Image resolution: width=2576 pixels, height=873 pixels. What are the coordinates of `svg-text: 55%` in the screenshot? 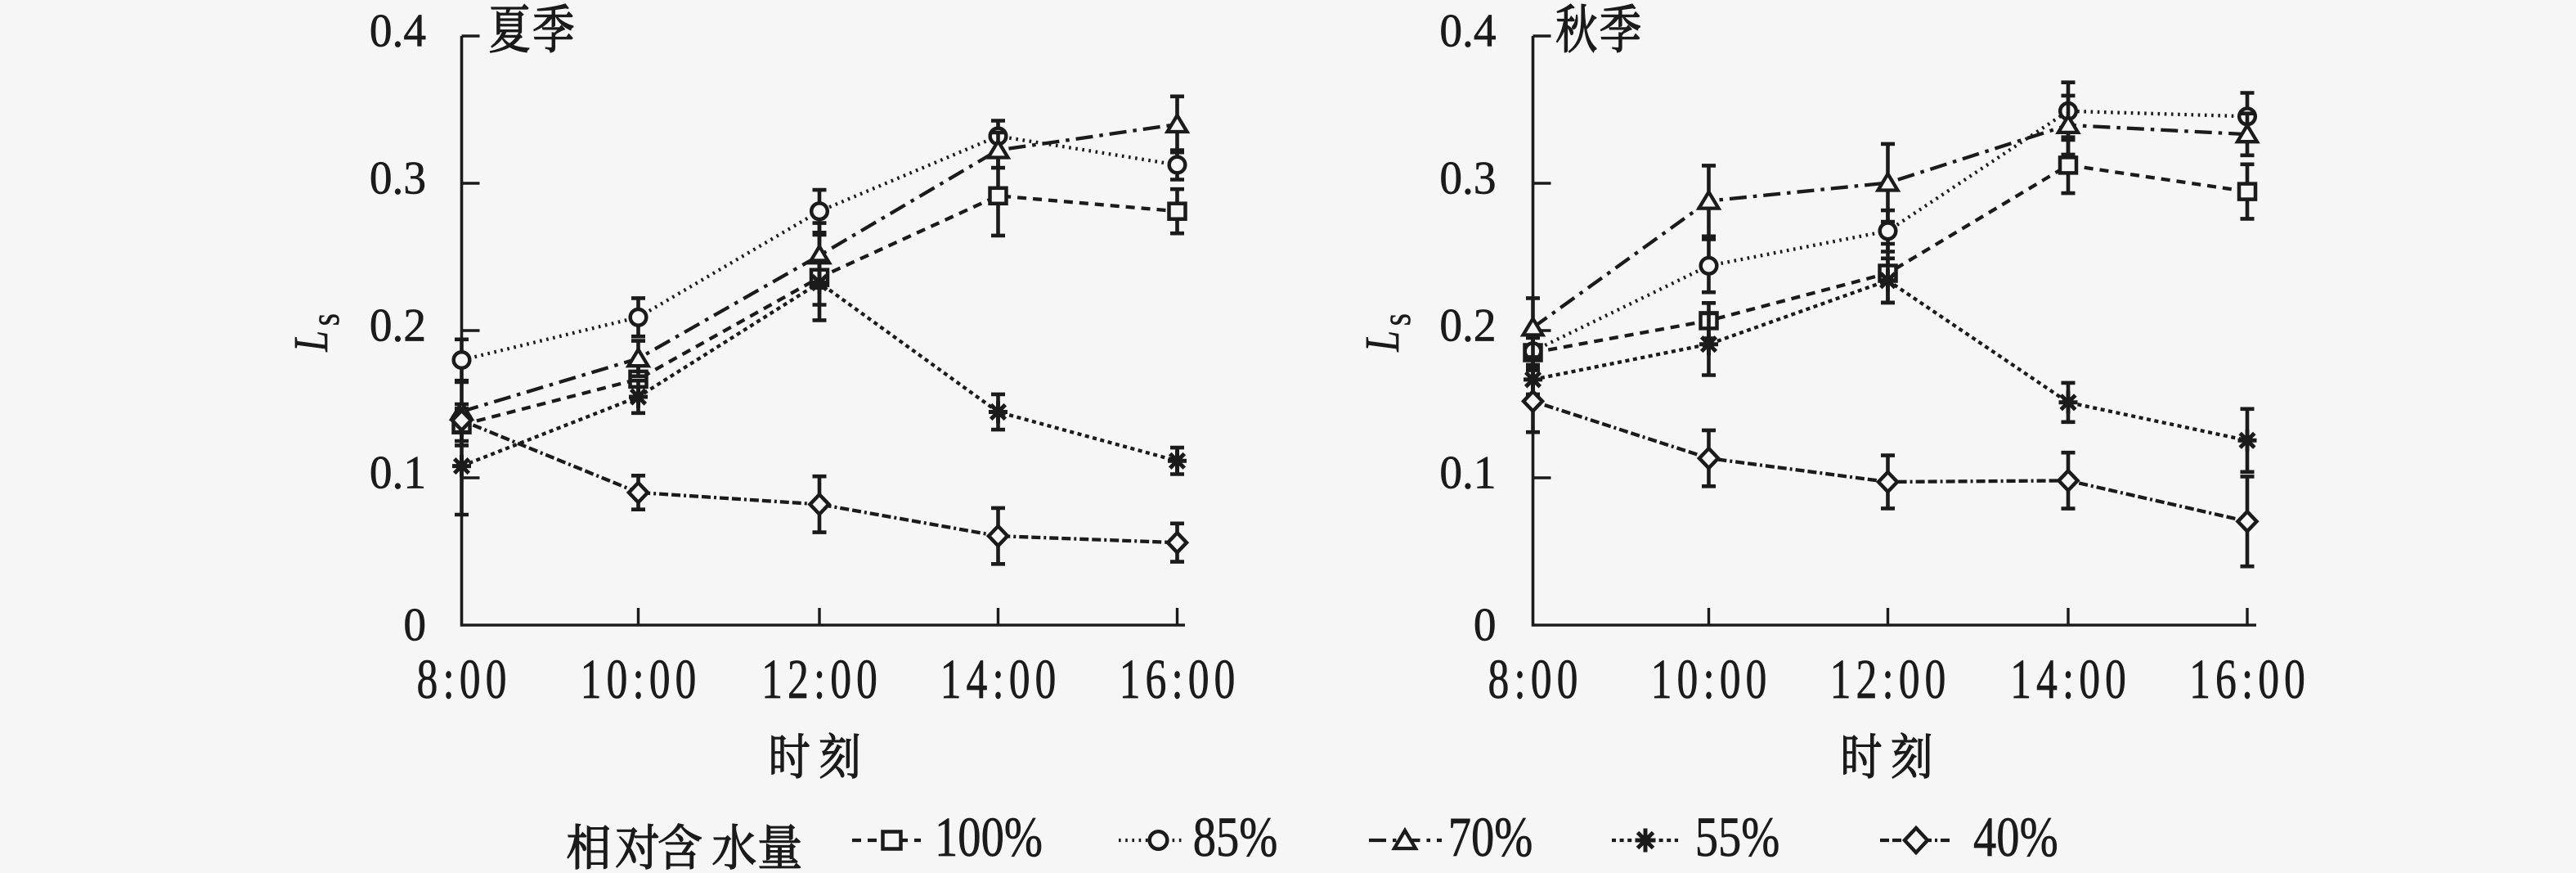 It's located at (1737, 838).